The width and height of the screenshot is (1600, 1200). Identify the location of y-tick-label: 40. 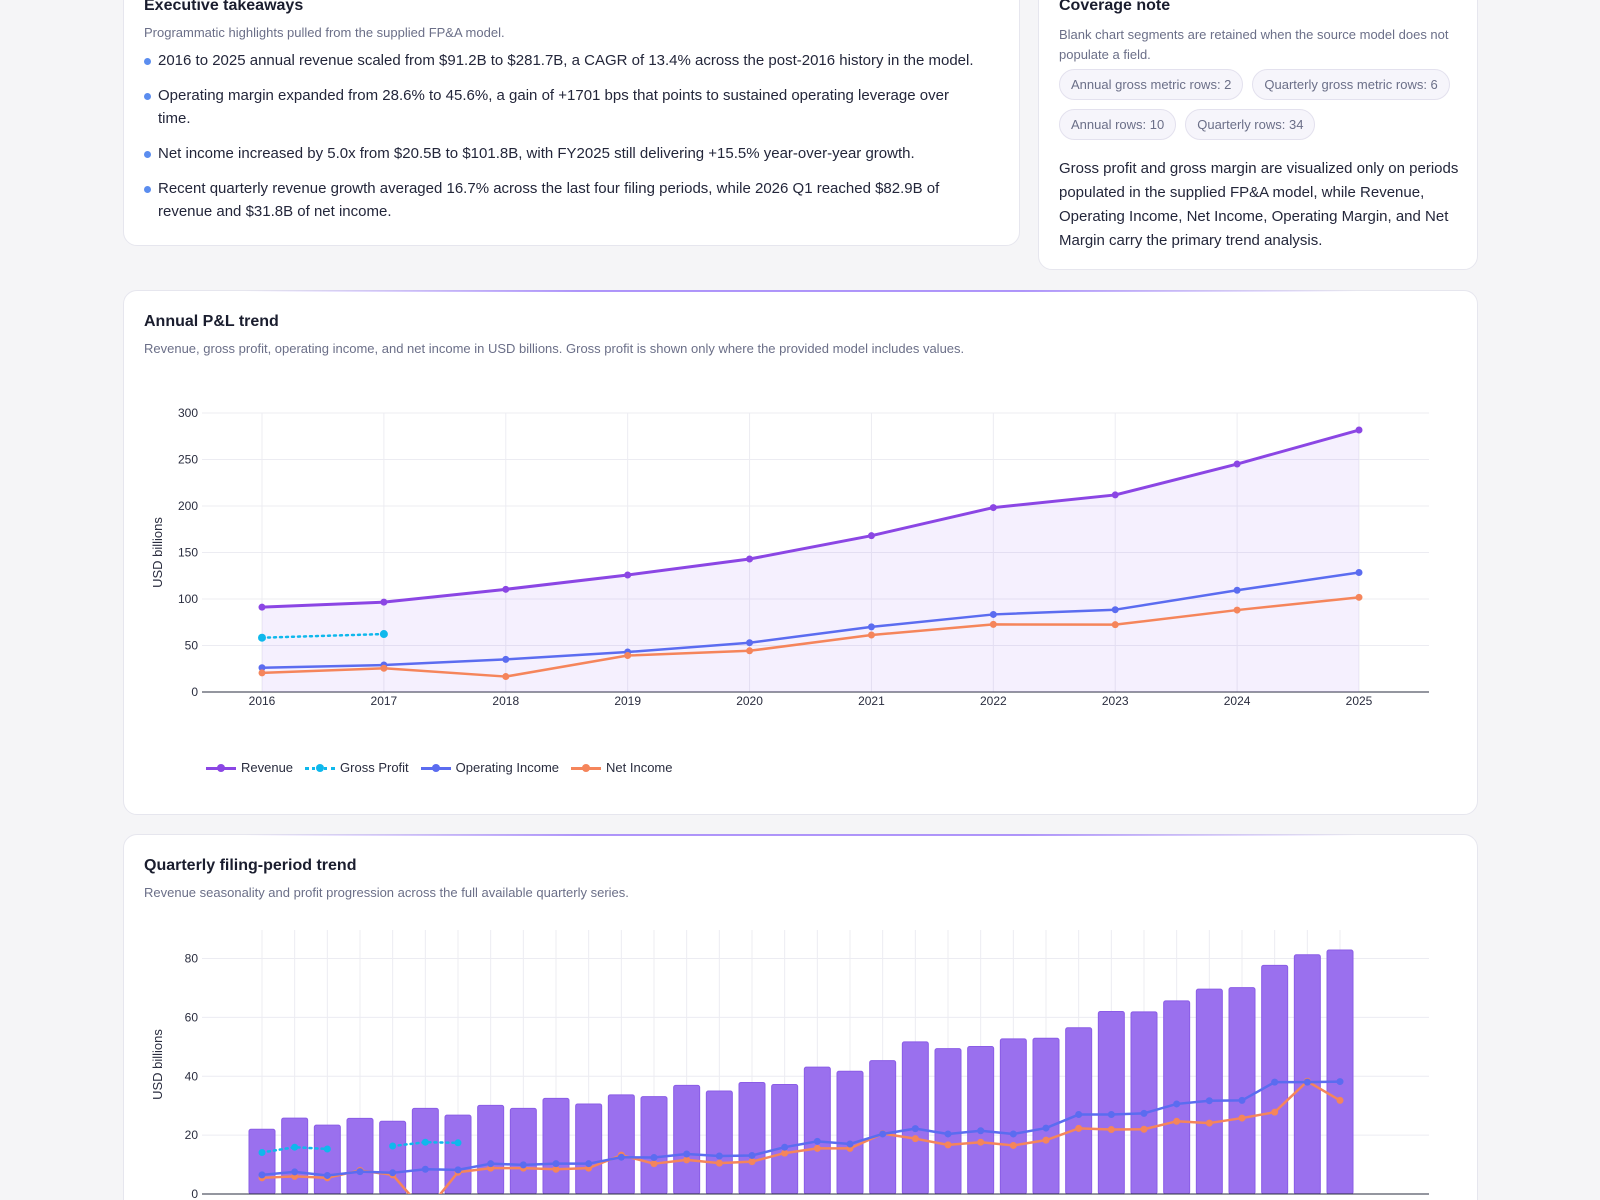
(192, 1076).